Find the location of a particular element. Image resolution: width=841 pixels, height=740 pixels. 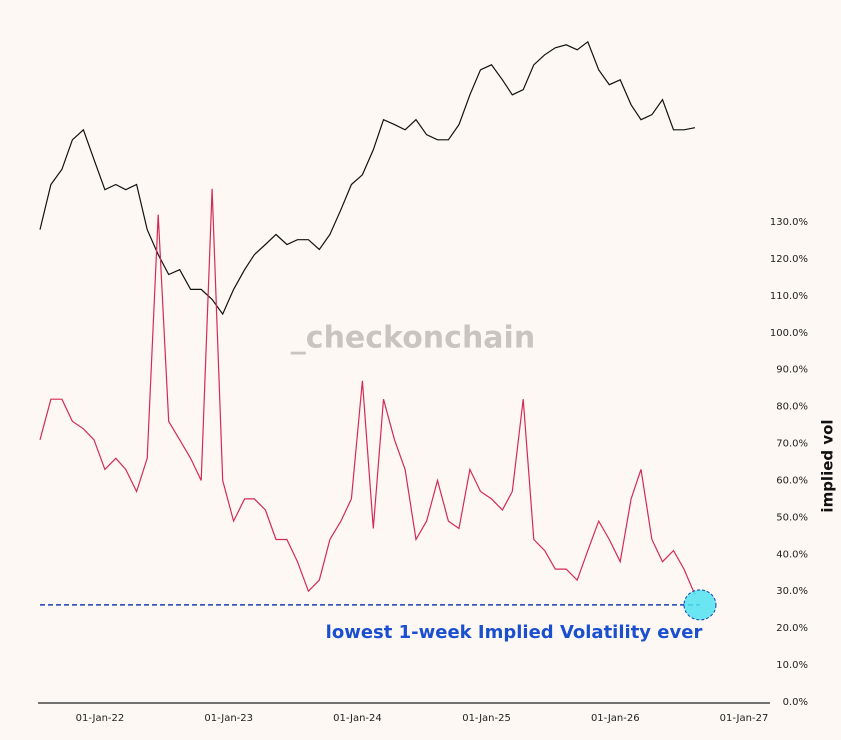

y-tick-label: 60.0% is located at coordinates (792, 480).